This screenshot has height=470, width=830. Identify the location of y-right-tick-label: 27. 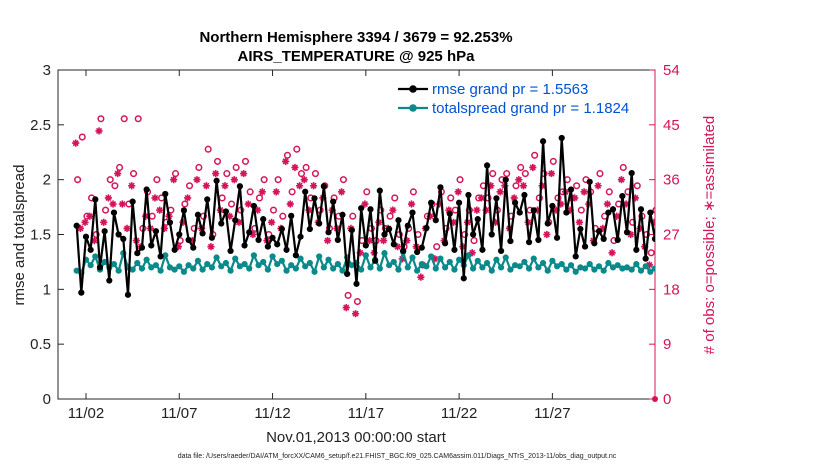
(671, 235).